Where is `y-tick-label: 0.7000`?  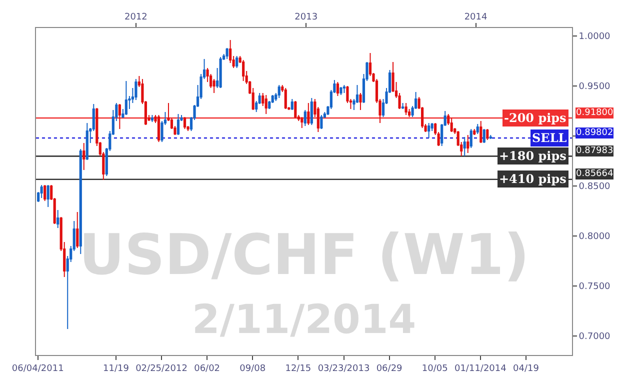
y-tick-label: 0.7000 is located at coordinates (594, 337).